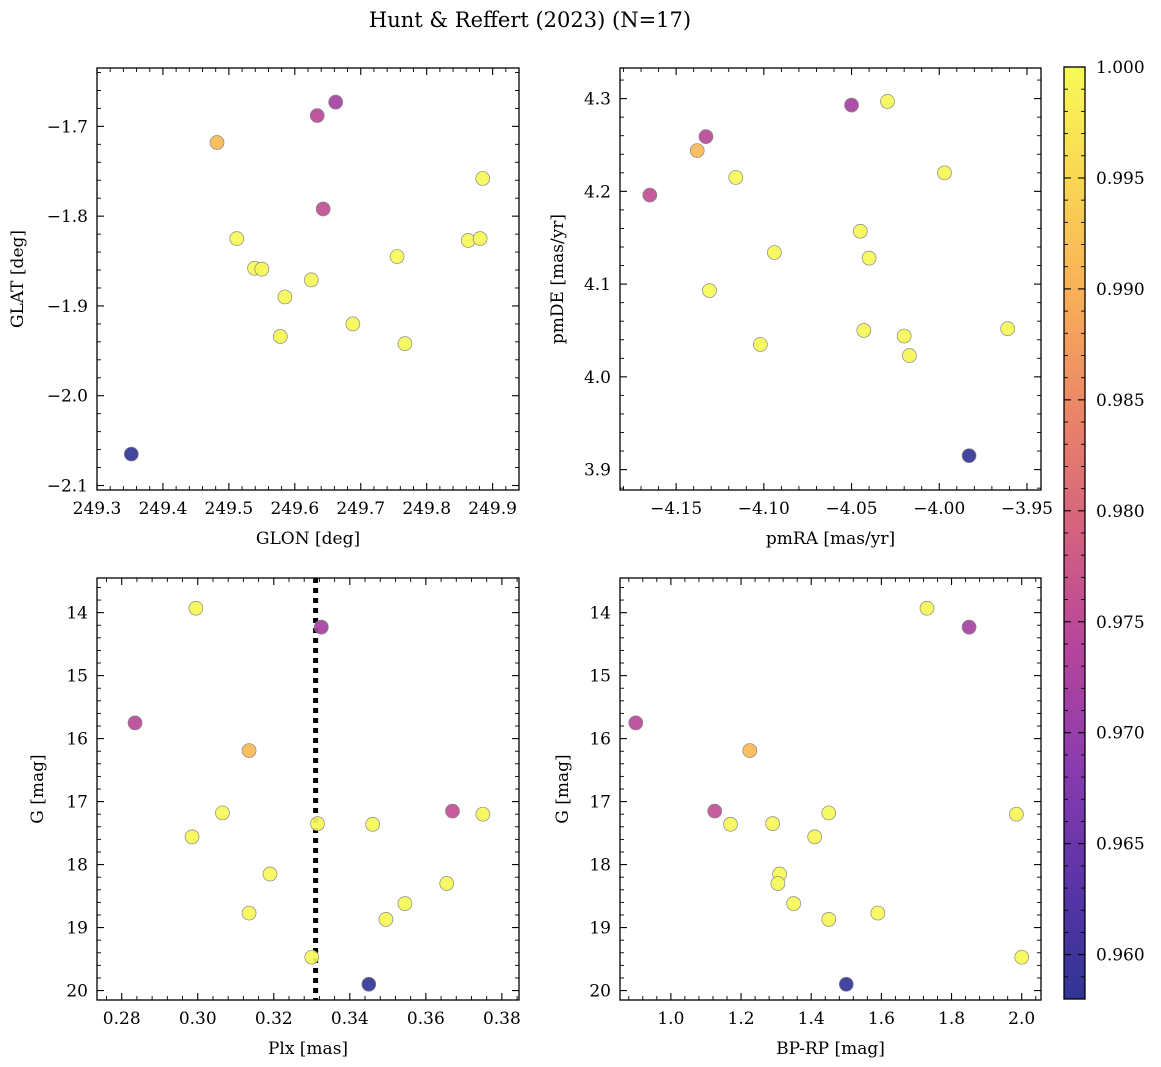  What do you see at coordinates (563, 788) in the screenshot?
I see `y-axis-label: G [mag]` at bounding box center [563, 788].